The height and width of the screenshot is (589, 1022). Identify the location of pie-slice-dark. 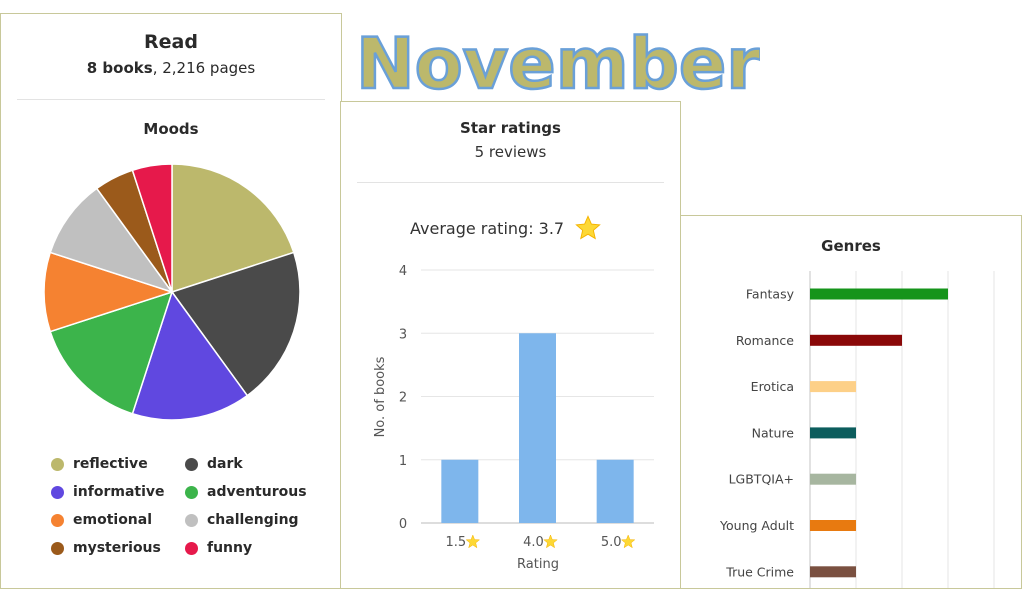
(235, 324).